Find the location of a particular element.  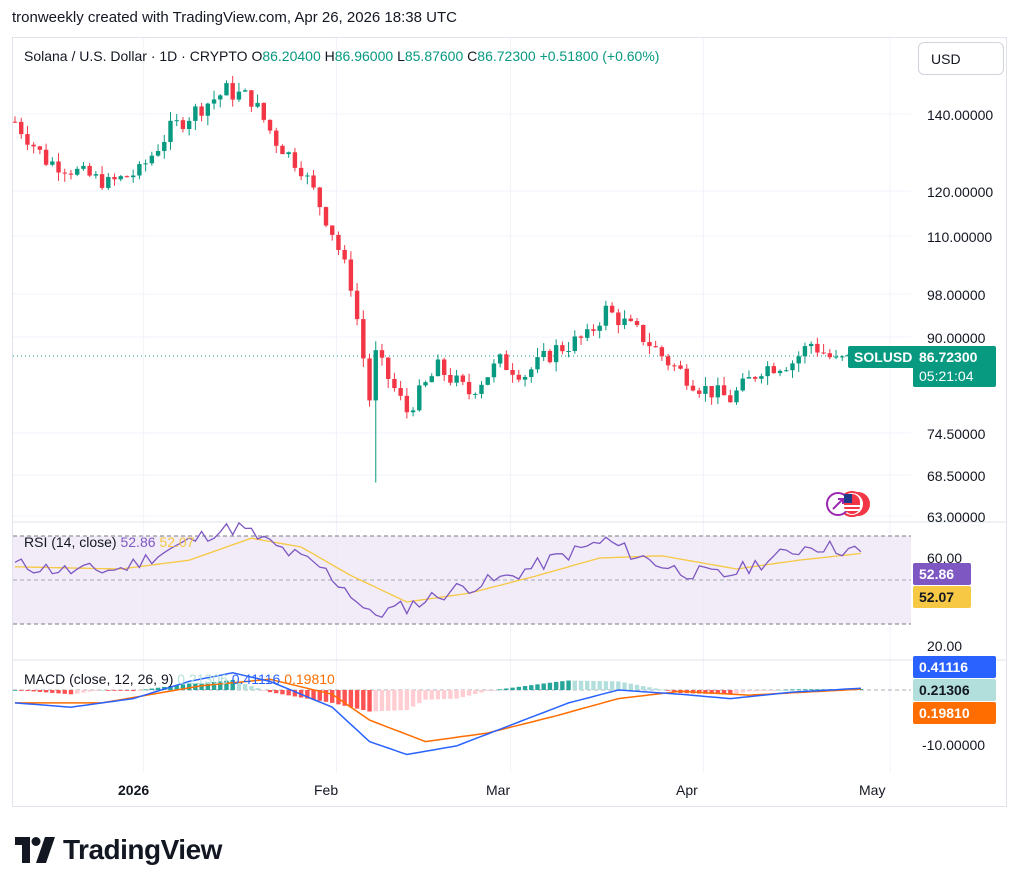

brand-name: TradingView is located at coordinates (142, 849).